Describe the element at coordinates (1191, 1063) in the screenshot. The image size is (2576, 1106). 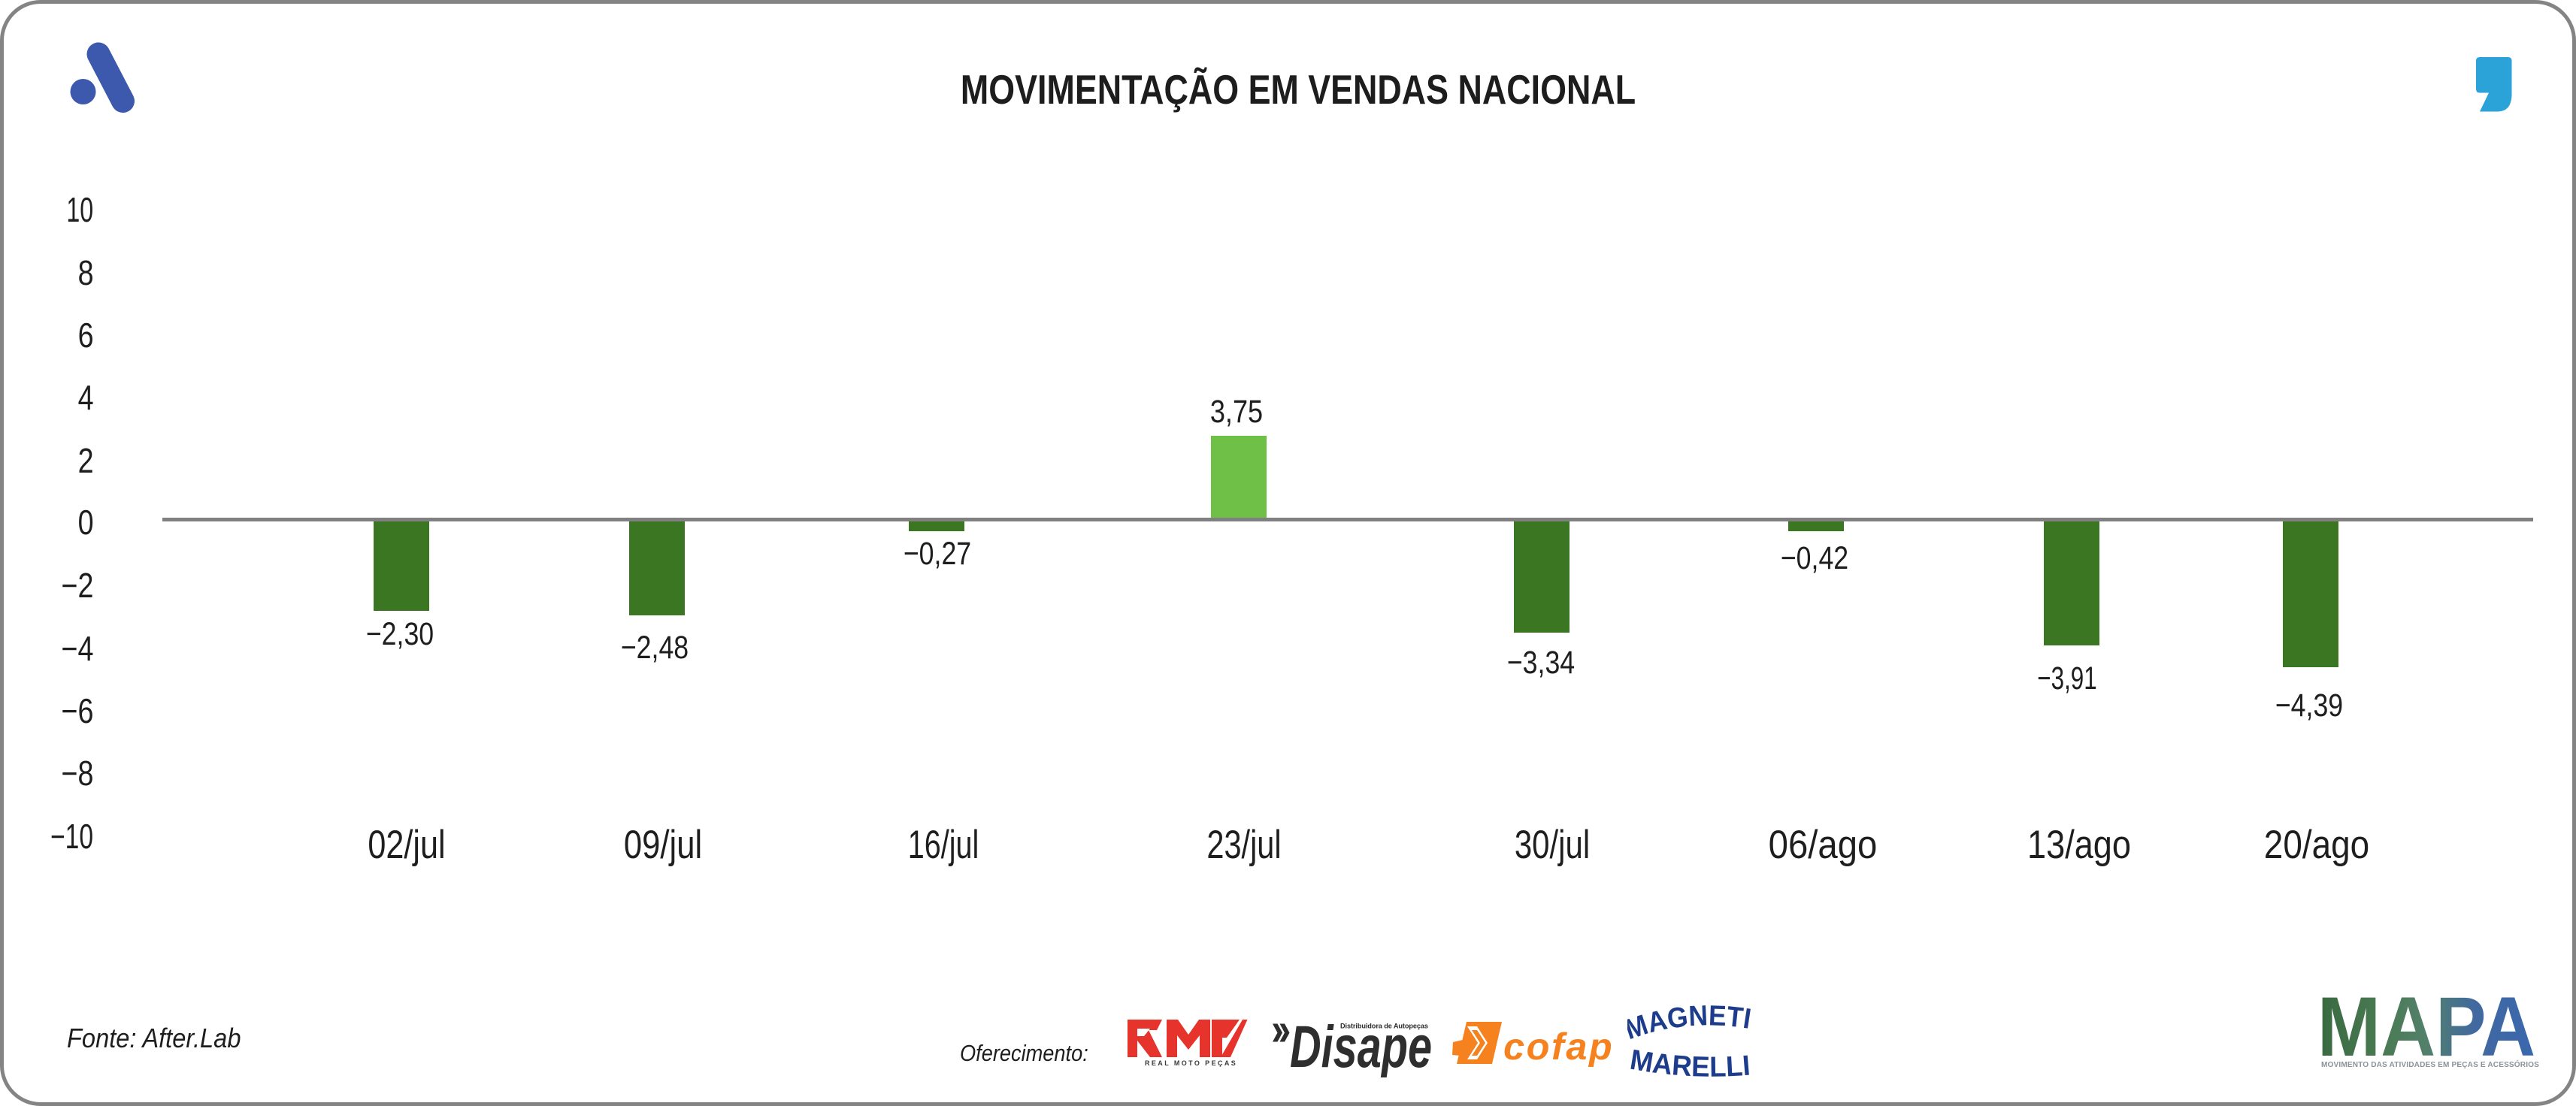
I see `svg-text: REAL MOTO PEÇAS` at that location.